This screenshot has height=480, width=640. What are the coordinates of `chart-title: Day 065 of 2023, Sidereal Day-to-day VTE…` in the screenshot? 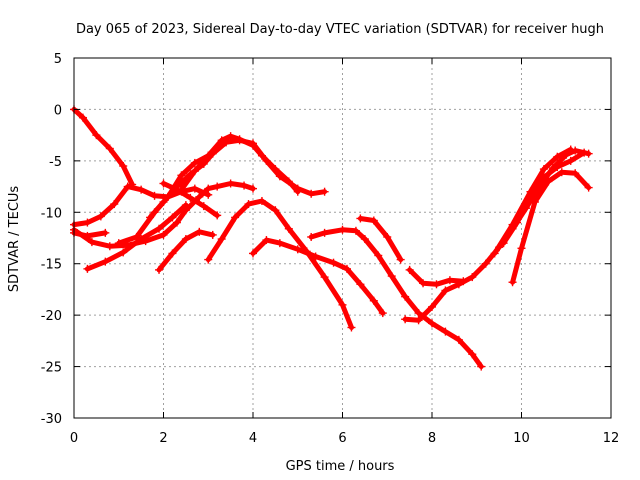 It's located at (340, 29).